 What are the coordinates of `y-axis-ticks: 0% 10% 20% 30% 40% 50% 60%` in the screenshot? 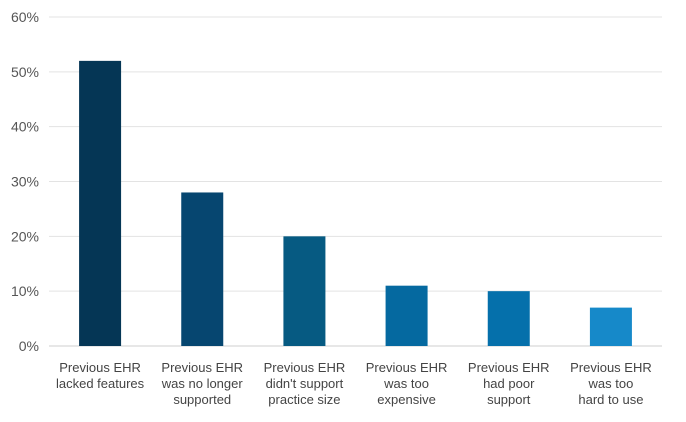 It's located at (25, 181).